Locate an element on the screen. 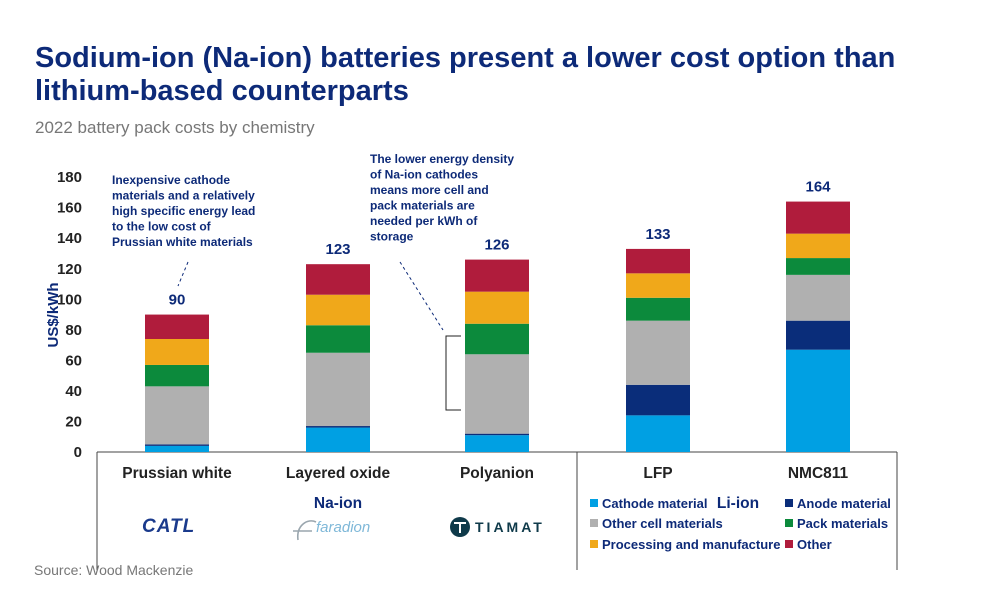 This screenshot has height=600, width=1000. y-tick-label: 180 is located at coordinates (69, 177).